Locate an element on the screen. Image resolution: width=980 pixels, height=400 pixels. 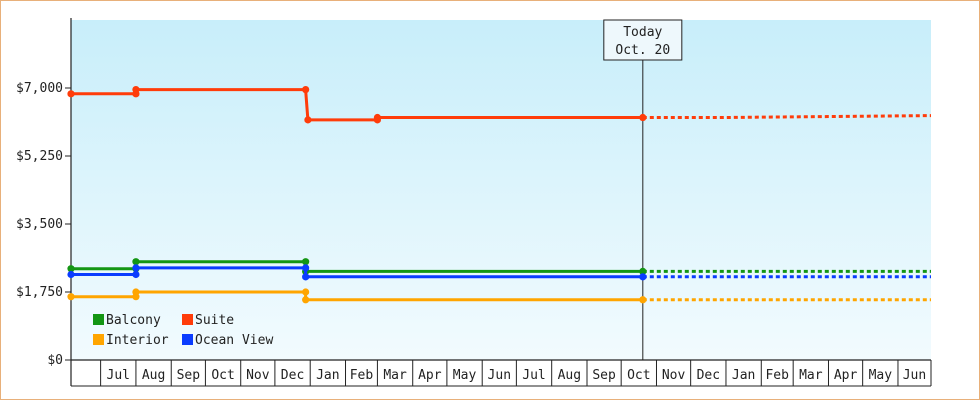
series-line-balcony is located at coordinates (357, 266).